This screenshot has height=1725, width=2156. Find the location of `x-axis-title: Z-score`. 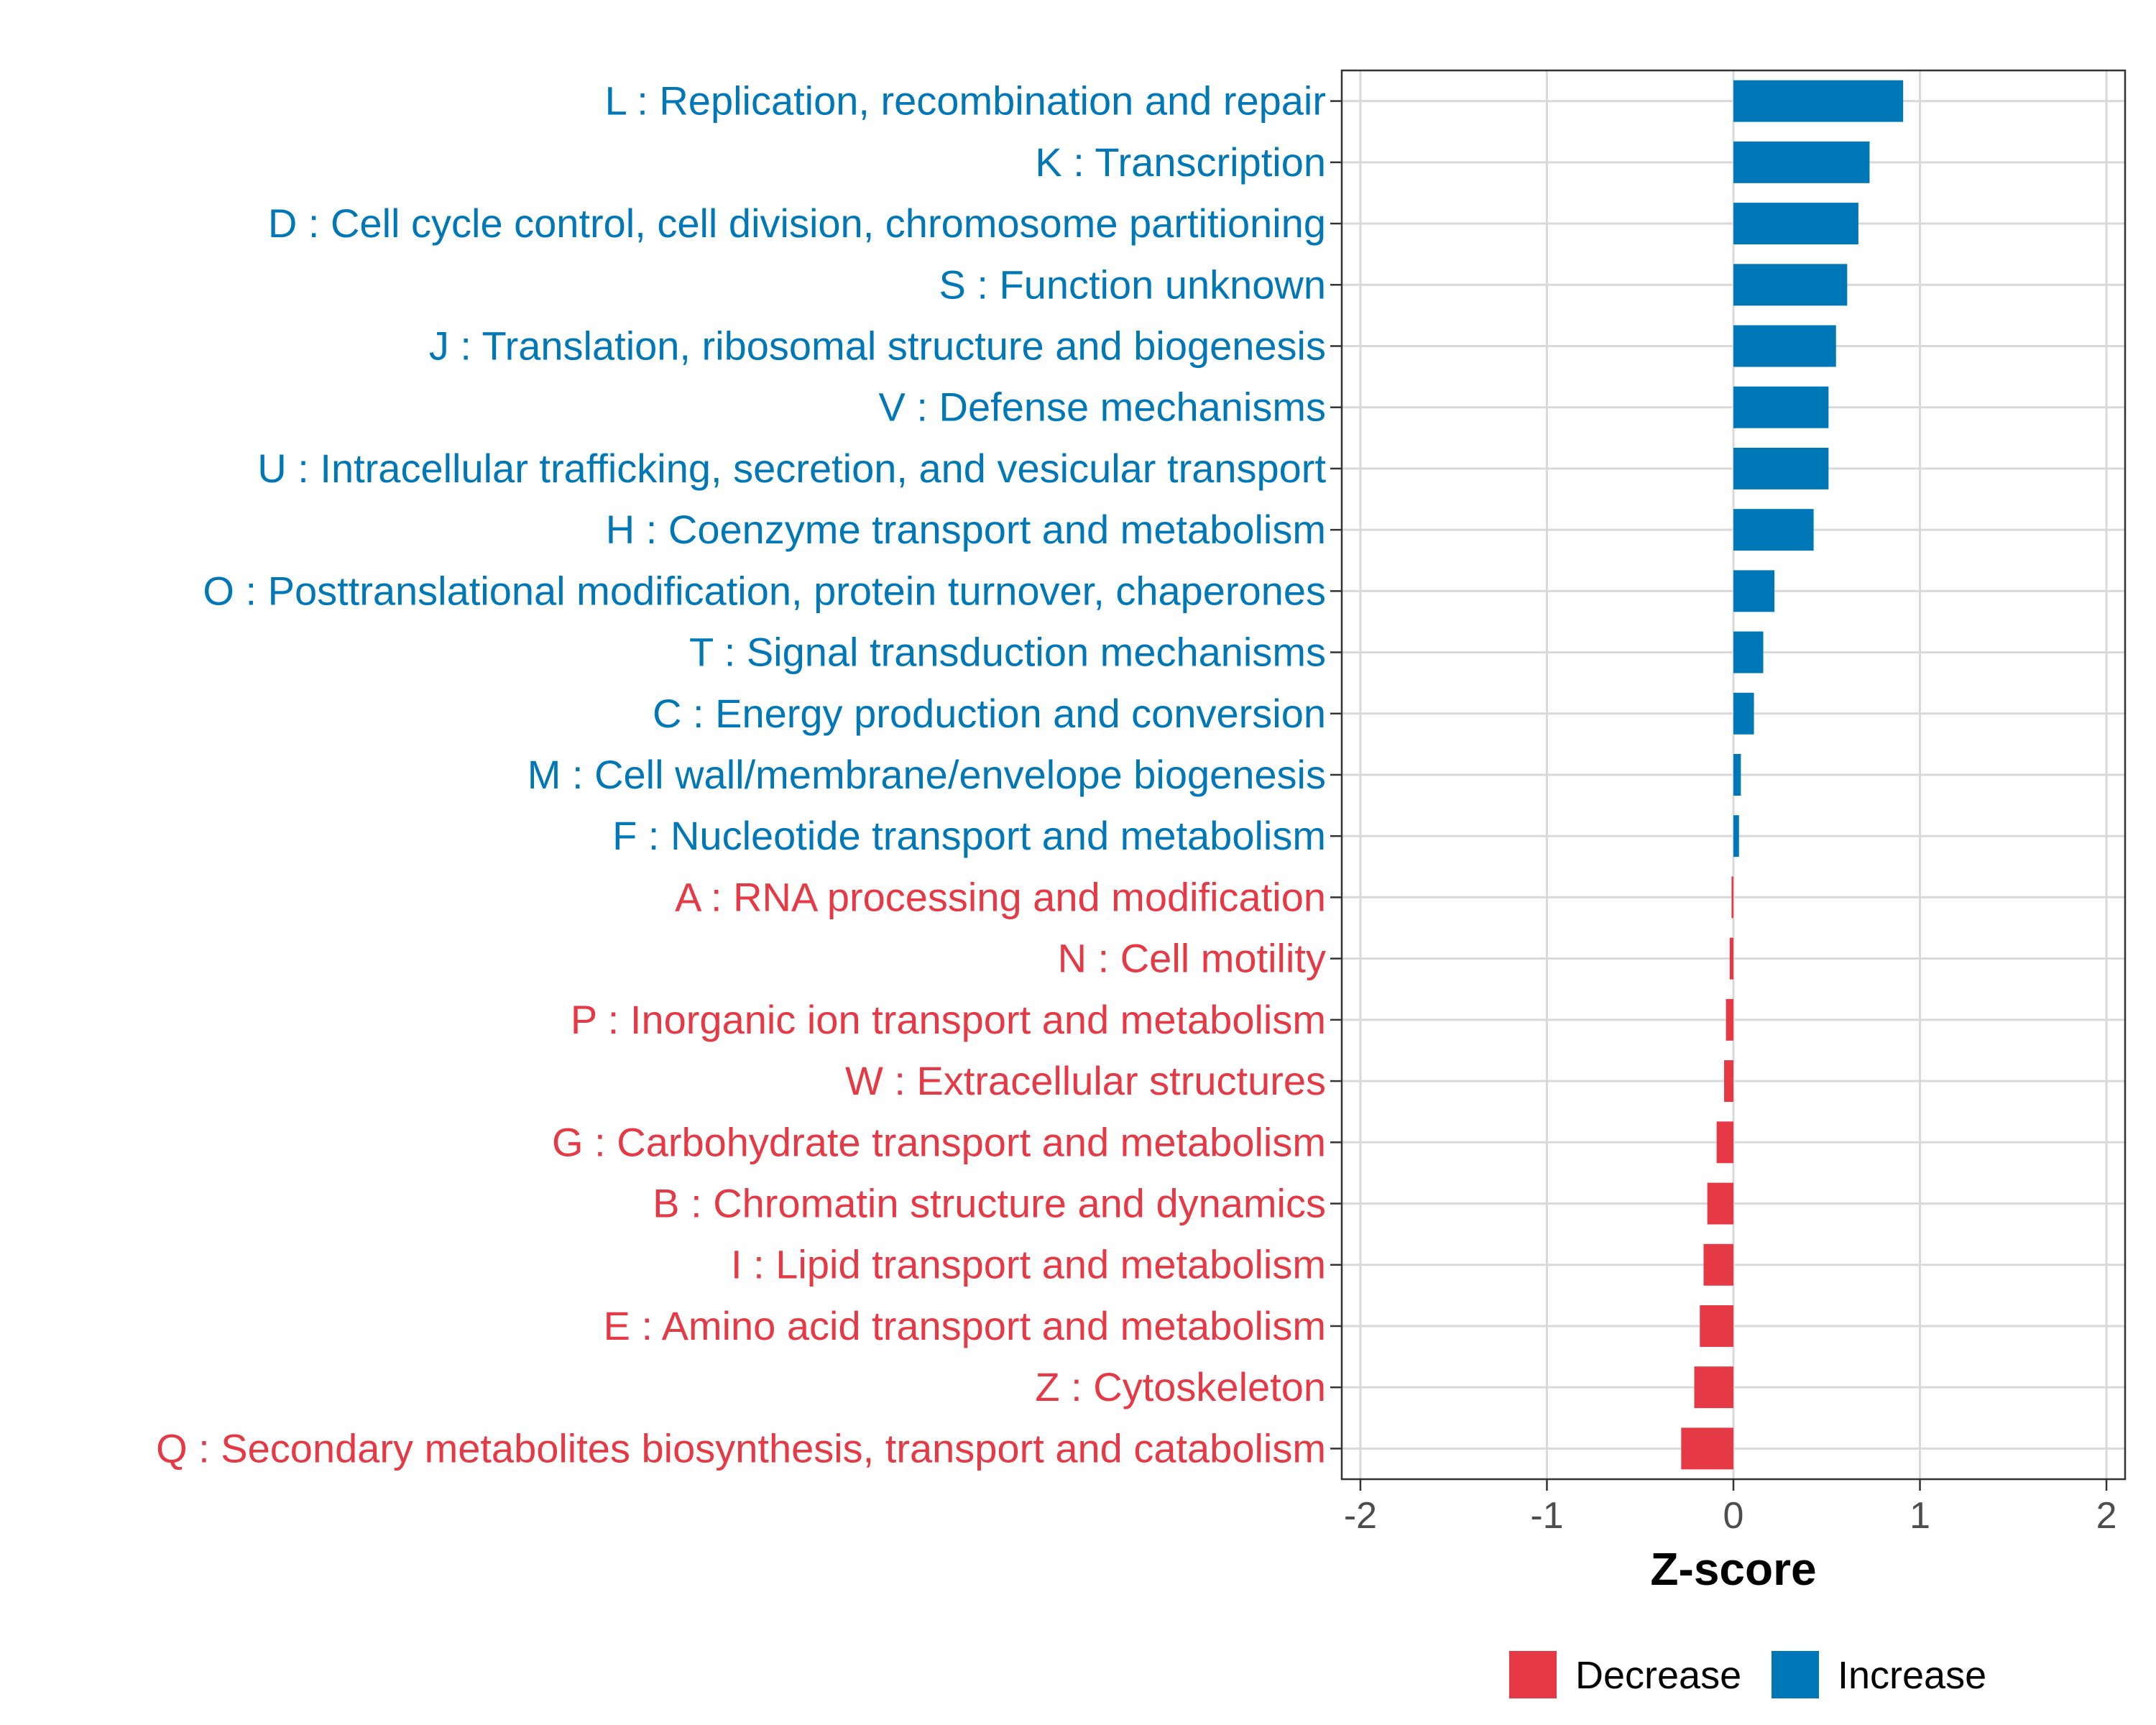

x-axis-title: Z-score is located at coordinates (1733, 1569).